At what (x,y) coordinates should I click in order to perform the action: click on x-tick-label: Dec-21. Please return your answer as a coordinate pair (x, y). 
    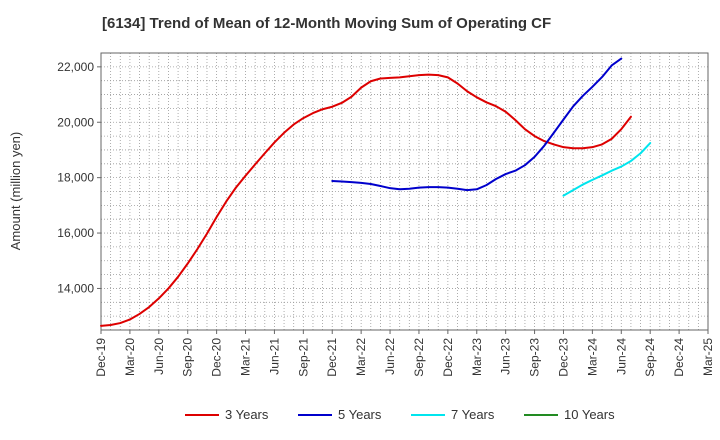
    Looking at the image, I should click on (332, 357).